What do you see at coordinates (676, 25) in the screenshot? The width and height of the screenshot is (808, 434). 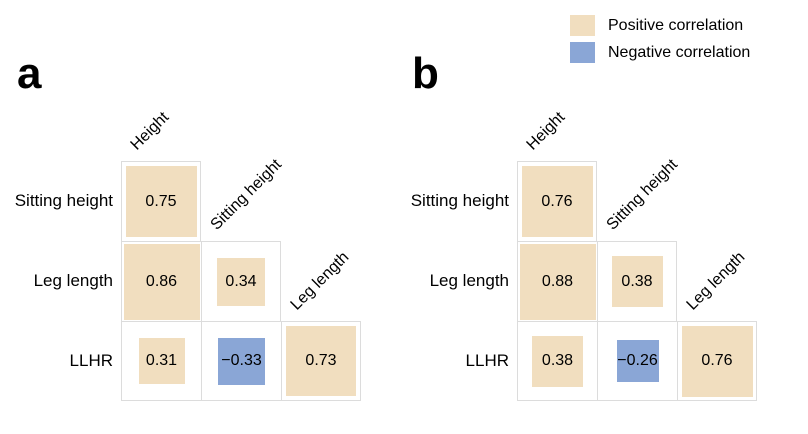 I see `legend-label: Positive correlation` at bounding box center [676, 25].